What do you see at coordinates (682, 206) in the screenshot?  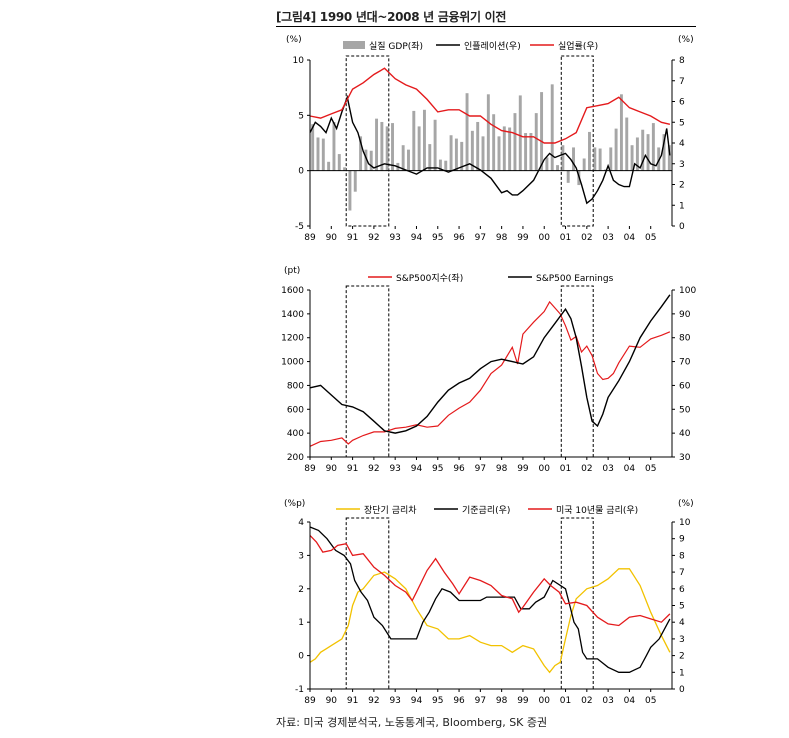 I see `y-tick-label-right: 1` at bounding box center [682, 206].